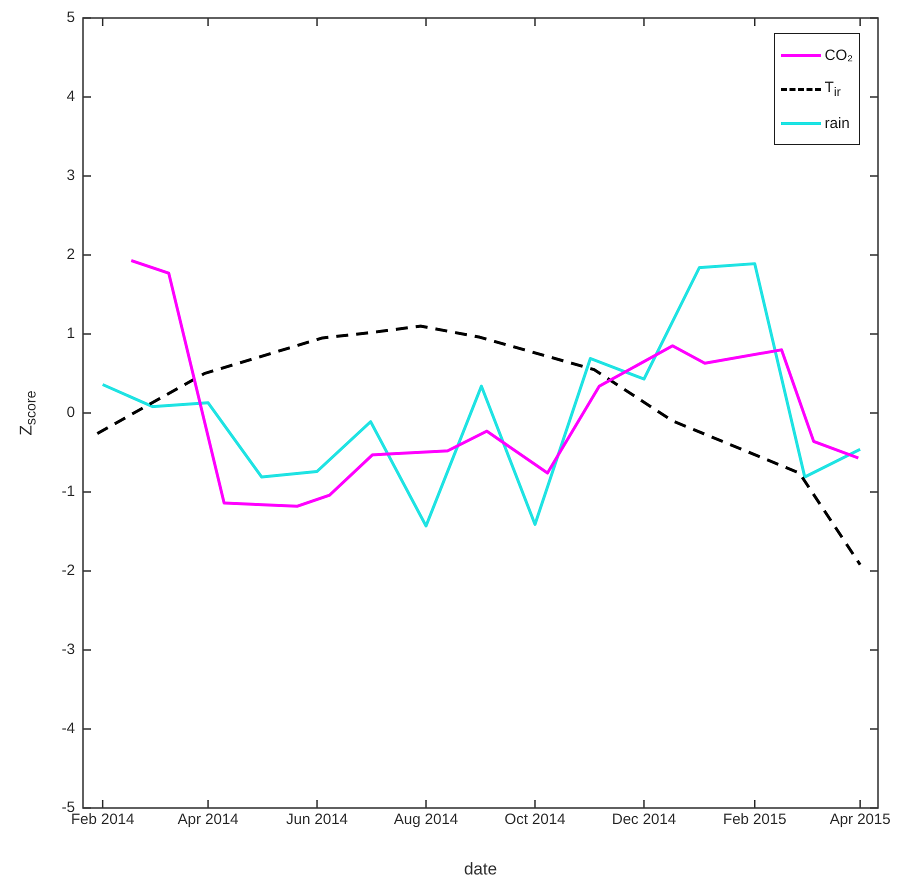 This screenshot has height=884, width=913. Describe the element at coordinates (70, 17) in the screenshot. I see `y-tick-label: 5` at that location.